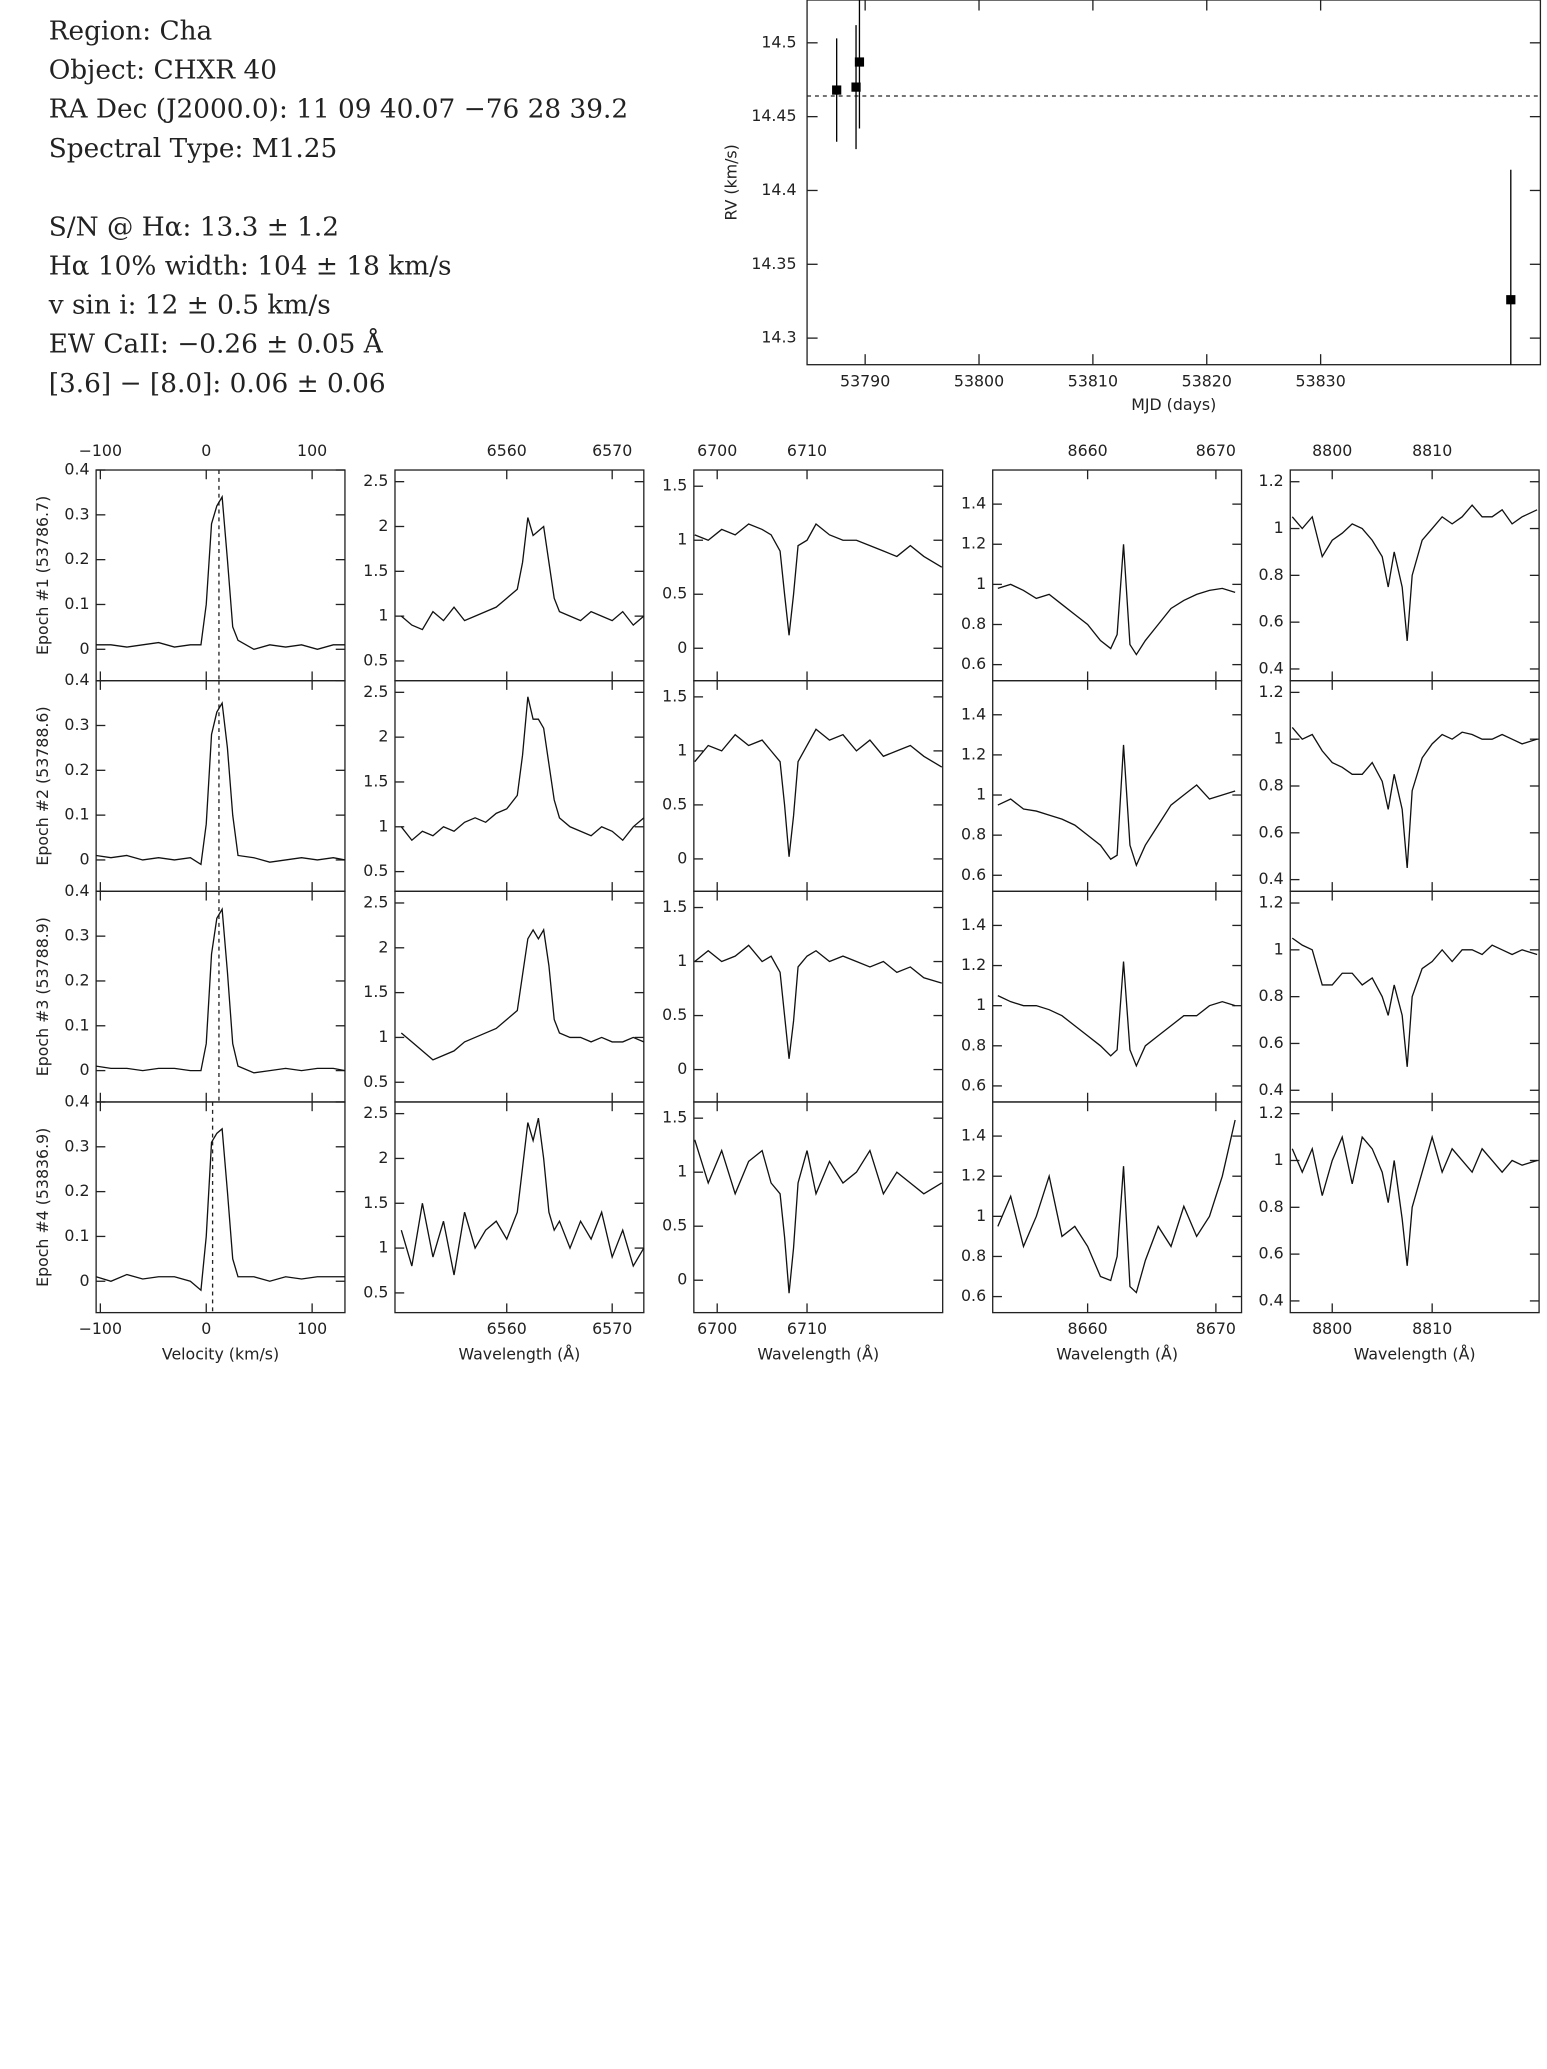 This screenshot has width=1547, height=2069. Describe the element at coordinates (1207, 380) in the screenshot. I see `x-tick-label: 53820` at that location.